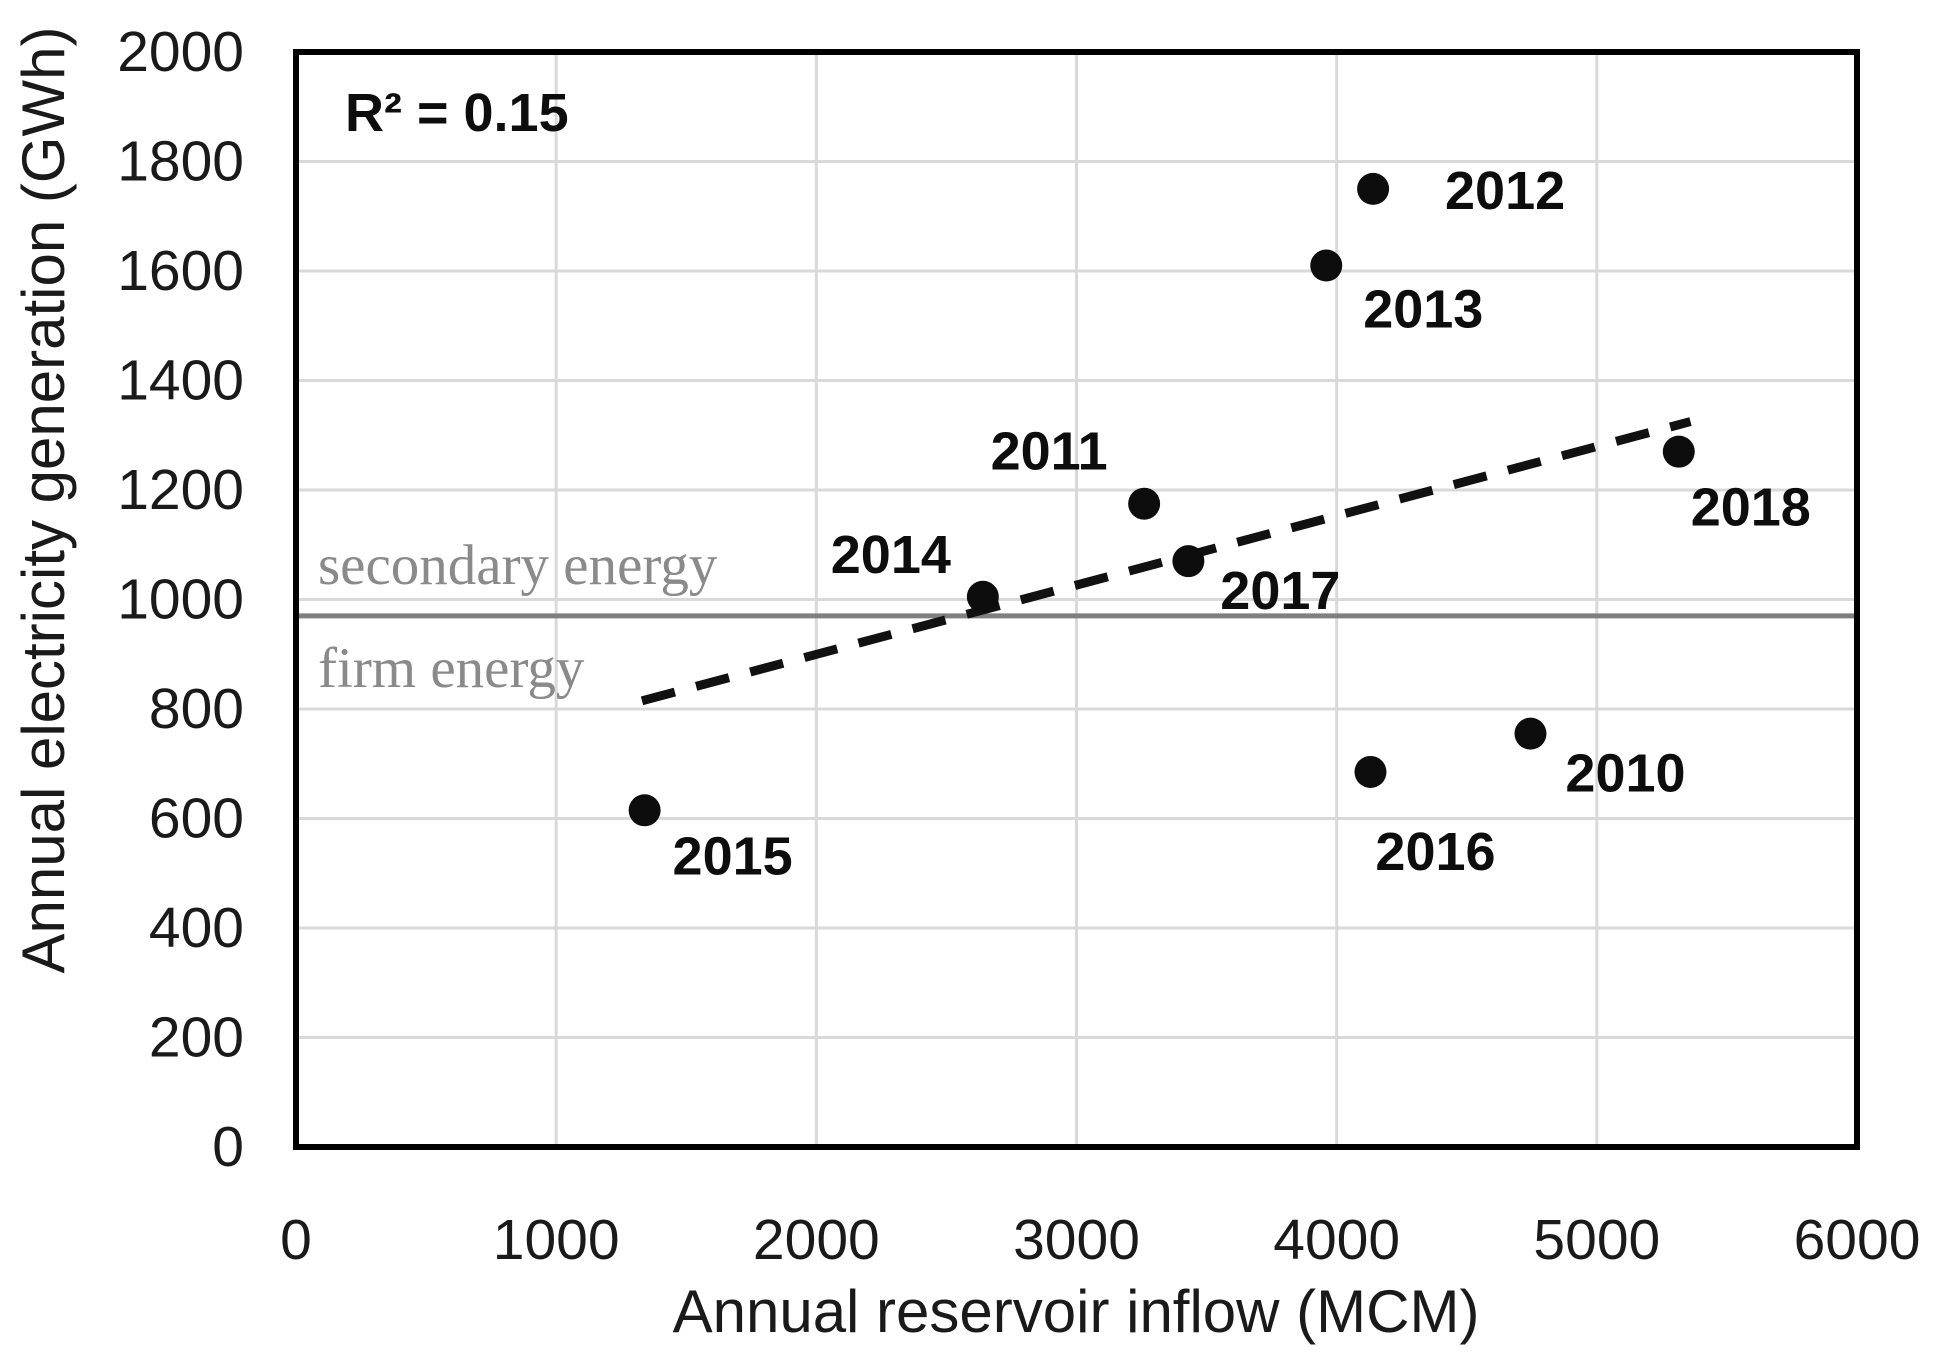  I want to click on year-label-2017: 2017, so click(1280, 591).